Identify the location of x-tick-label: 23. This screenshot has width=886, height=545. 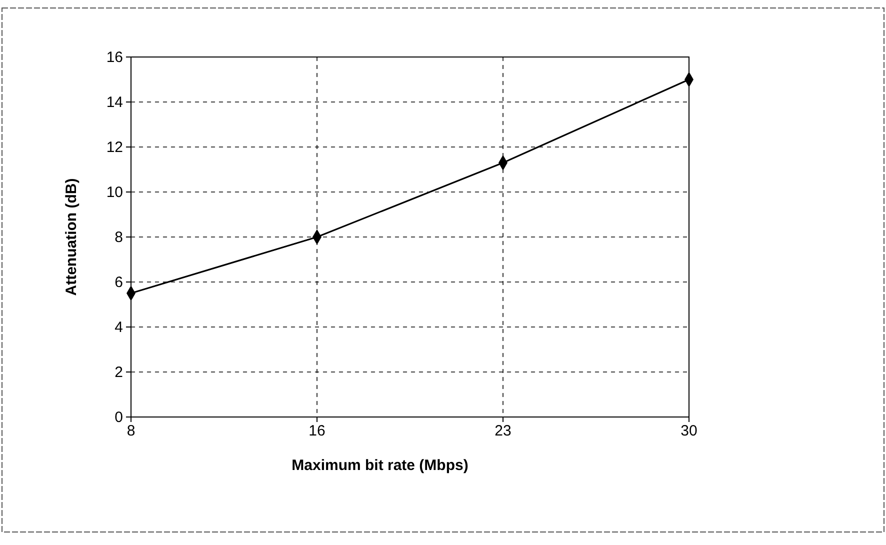
(503, 431).